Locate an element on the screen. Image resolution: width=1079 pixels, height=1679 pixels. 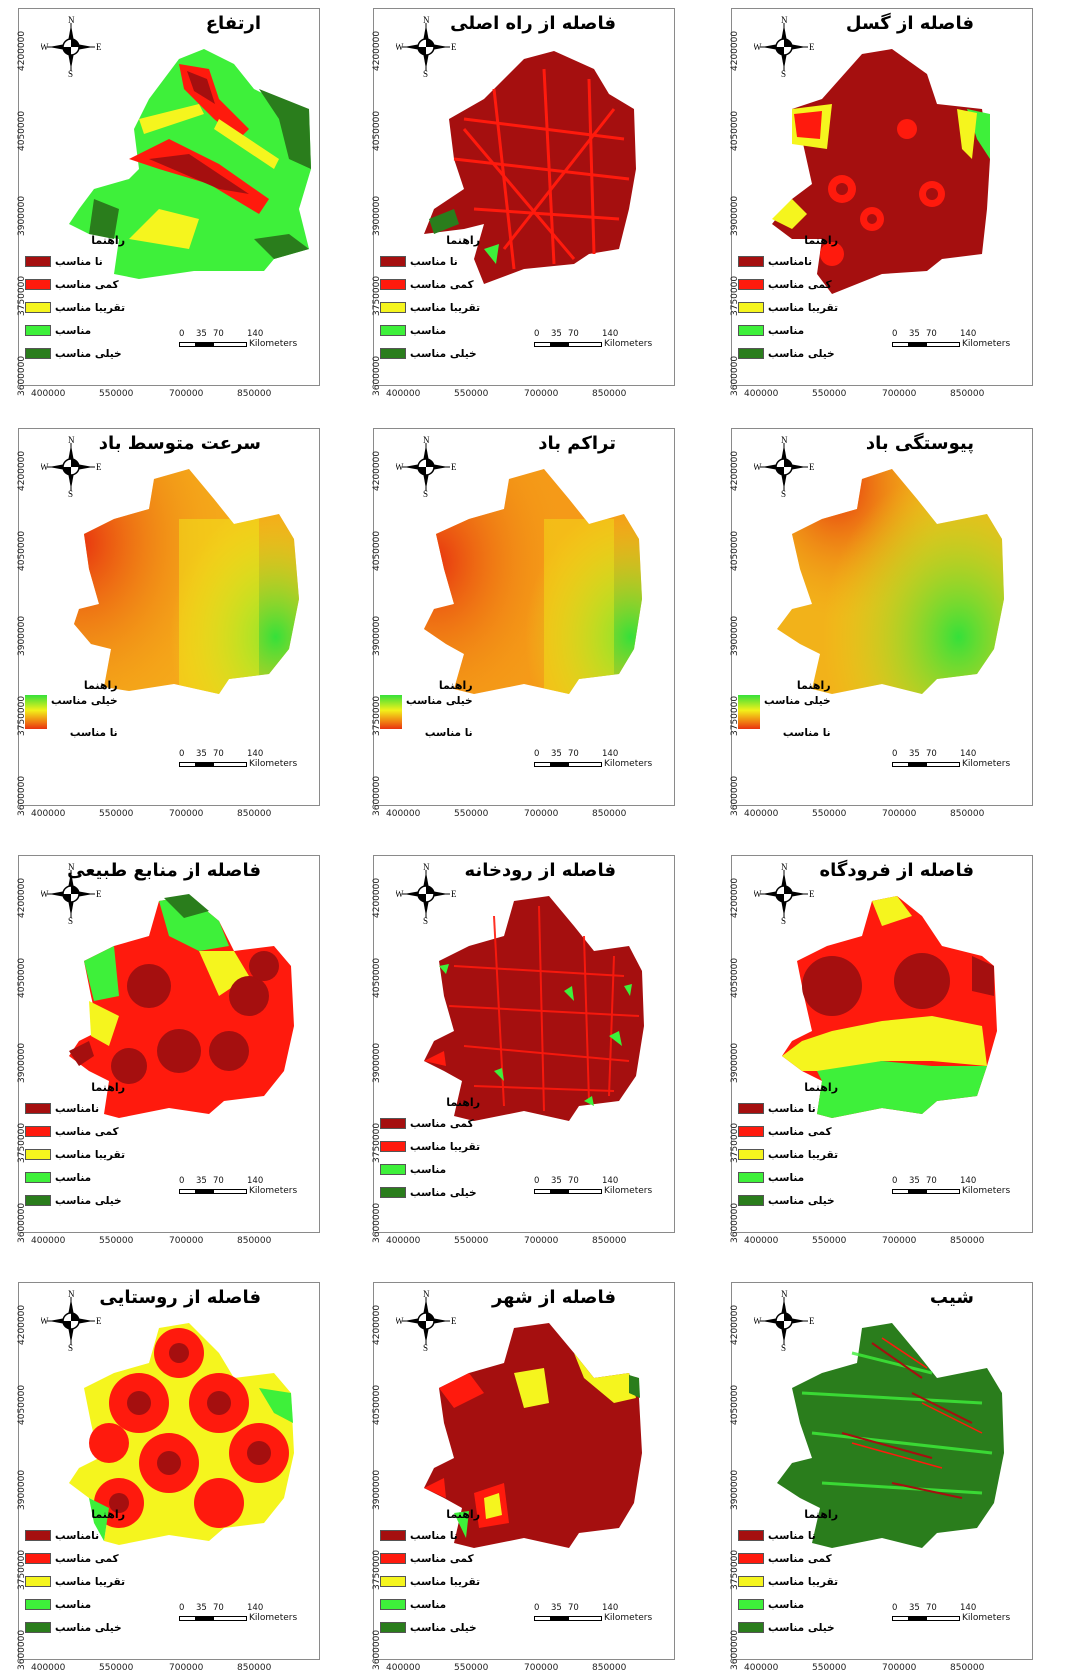
gradient-swatch is located at coordinates (391, 712).